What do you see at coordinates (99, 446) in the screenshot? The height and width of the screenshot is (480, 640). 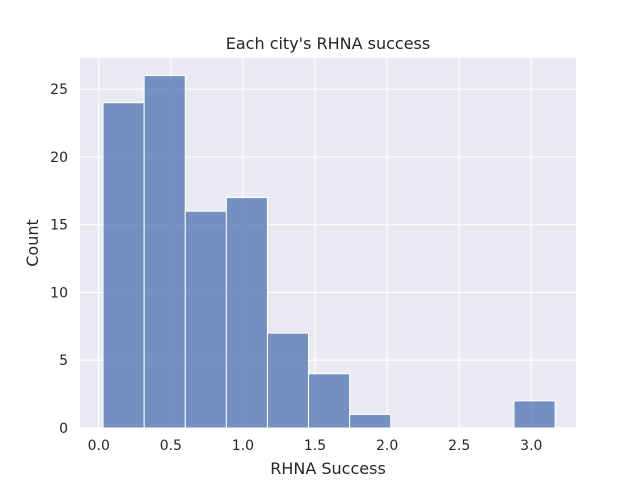 I see `x-tick-label: 0.0` at bounding box center [99, 446].